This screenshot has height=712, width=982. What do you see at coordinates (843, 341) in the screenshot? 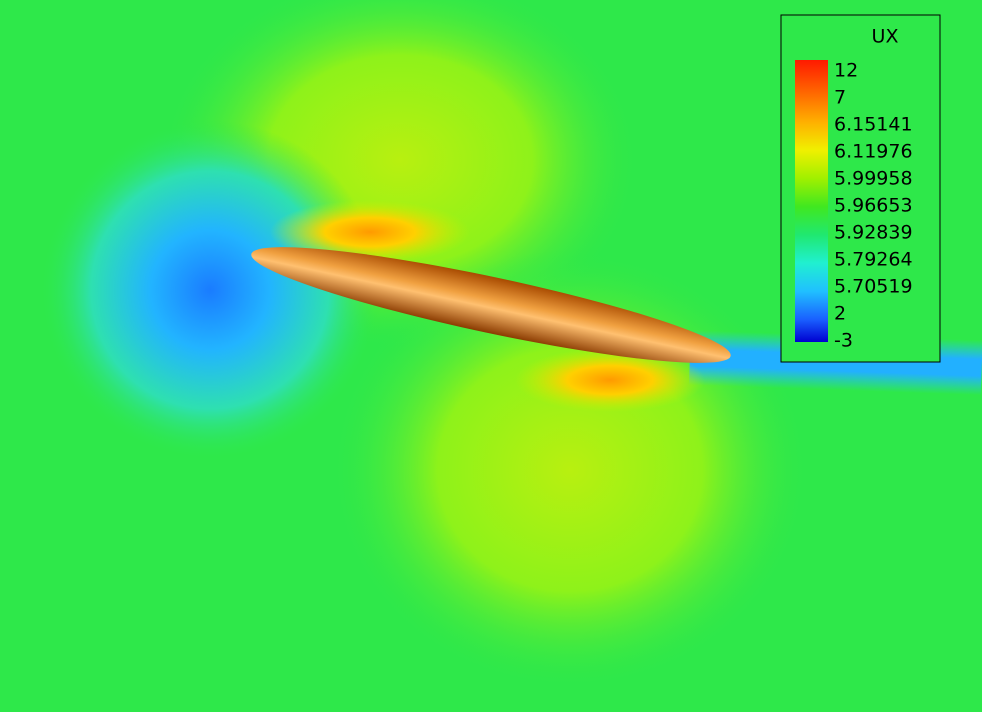
I see `legend-label: -3` at bounding box center [843, 341].